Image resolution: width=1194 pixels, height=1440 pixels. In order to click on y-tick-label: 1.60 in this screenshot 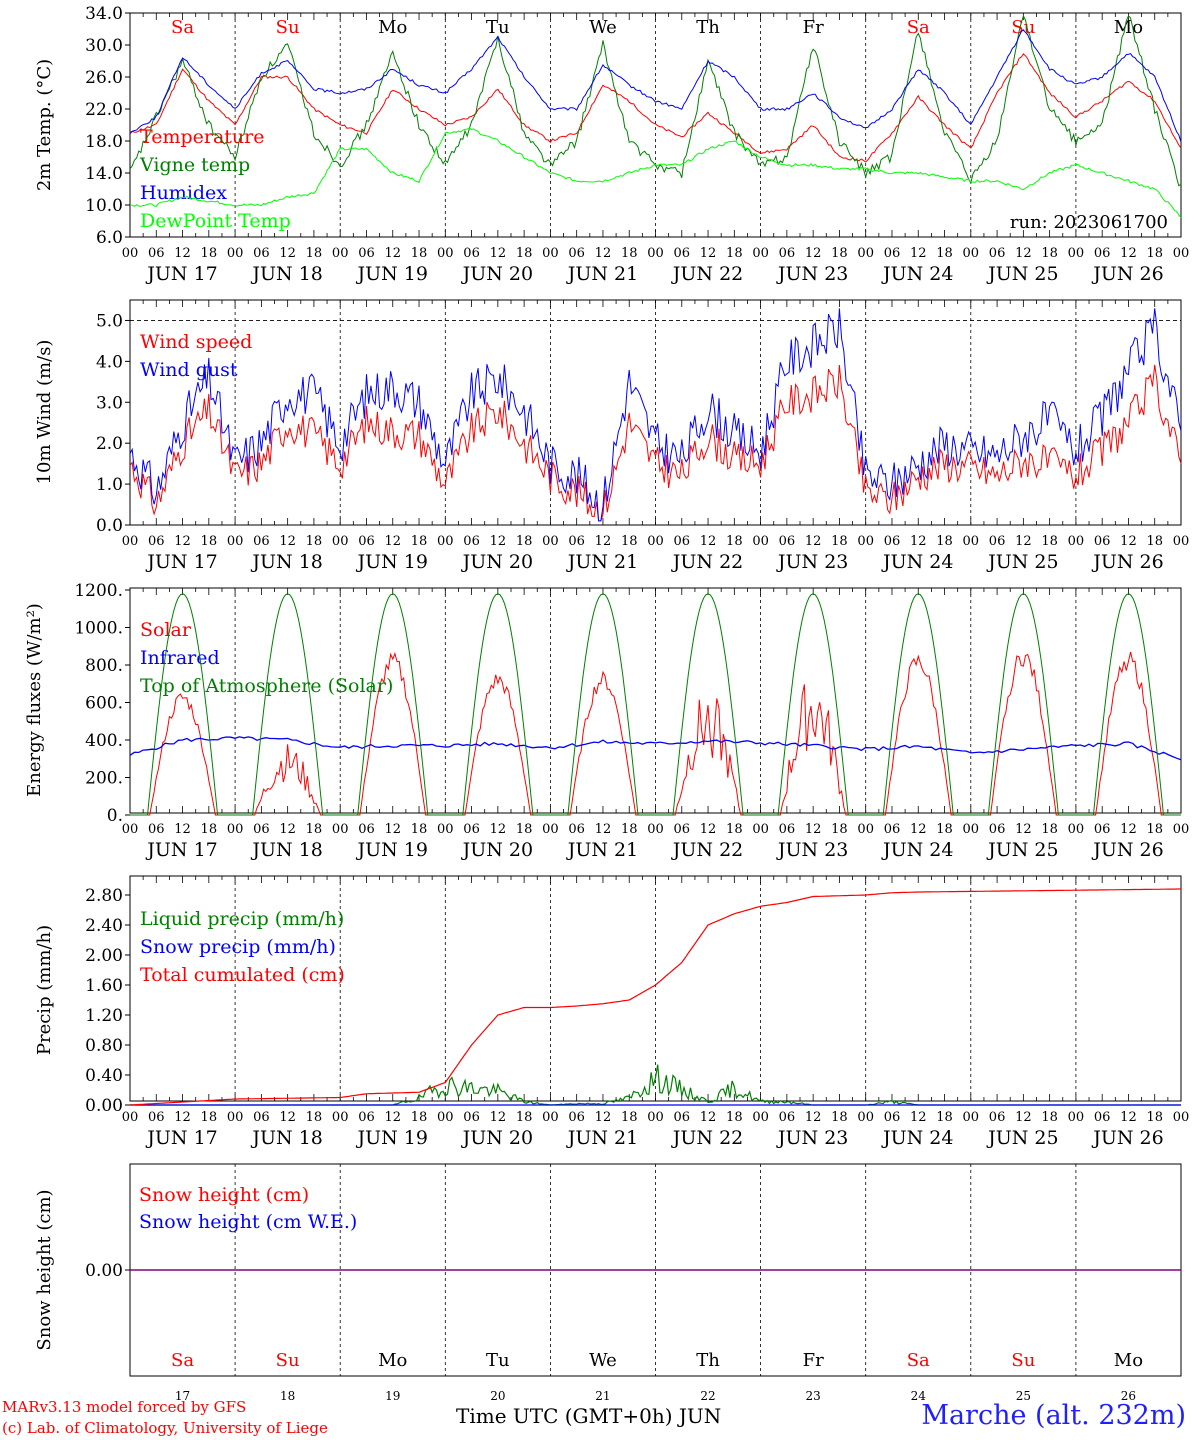, I will do `click(104, 986)`.